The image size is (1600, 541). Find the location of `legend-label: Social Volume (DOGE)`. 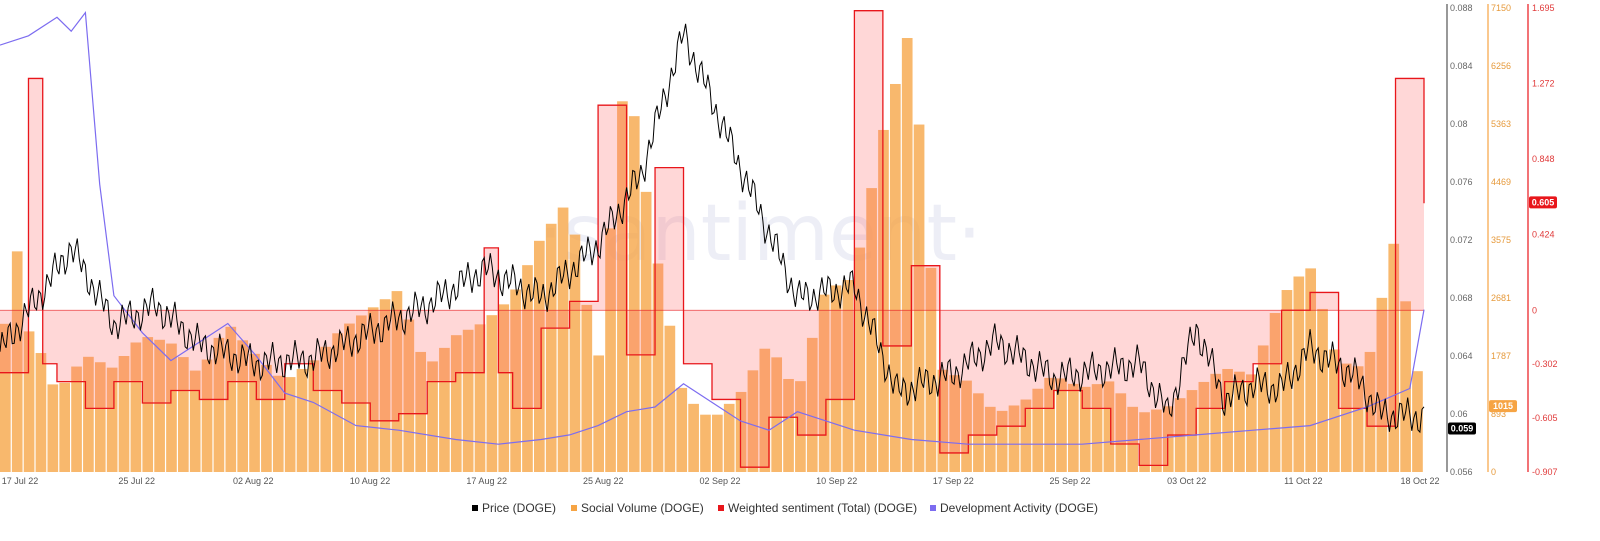

legend-label: Social Volume (DOGE) is located at coordinates (642, 508).